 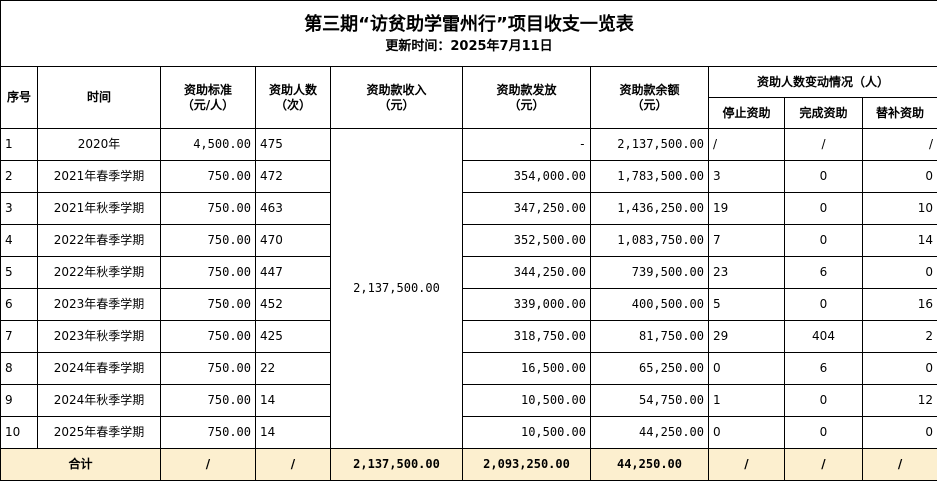 I want to click on cell-balance: 44,250.00, so click(x=649, y=432).